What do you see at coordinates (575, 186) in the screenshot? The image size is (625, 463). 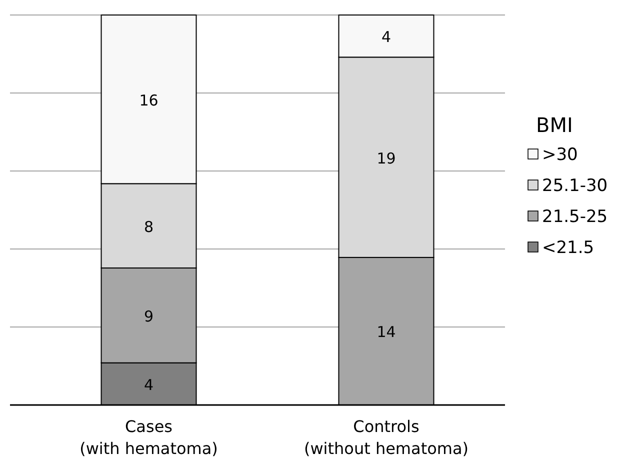 I see `legend-label: 25.1-30` at bounding box center [575, 186].